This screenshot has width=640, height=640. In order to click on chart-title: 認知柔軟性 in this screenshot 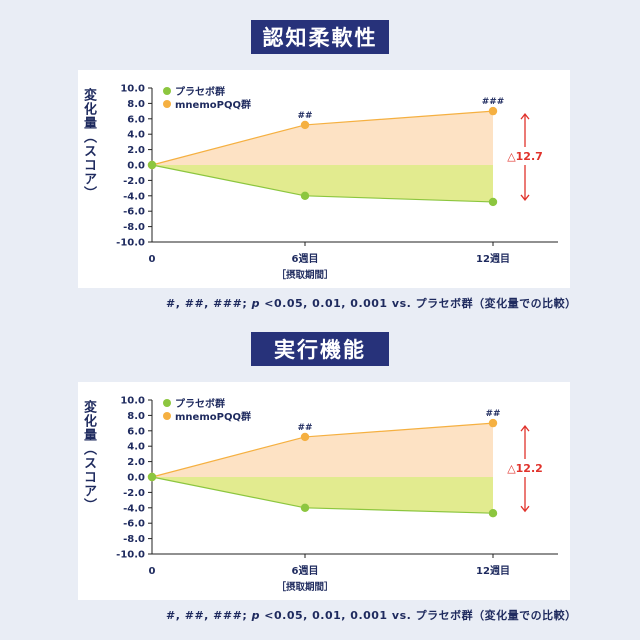, I will do `click(320, 37)`.